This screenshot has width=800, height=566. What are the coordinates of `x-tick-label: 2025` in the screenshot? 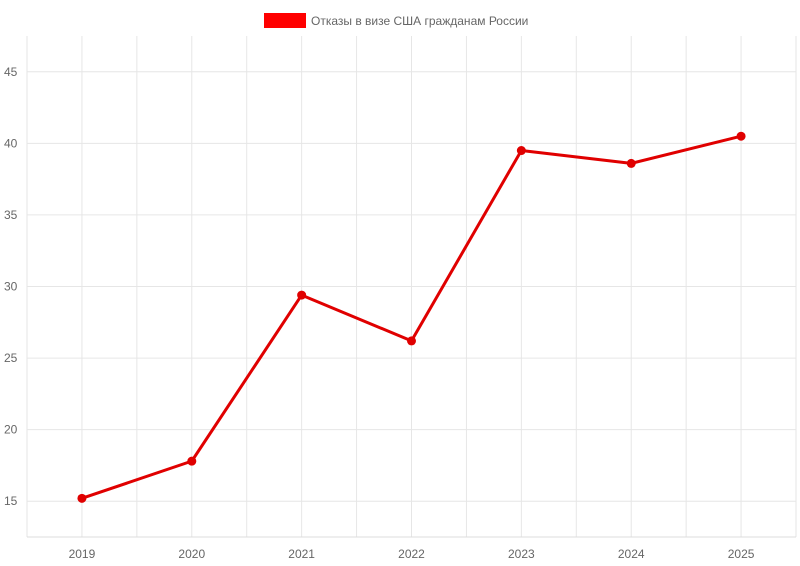 It's located at (741, 554).